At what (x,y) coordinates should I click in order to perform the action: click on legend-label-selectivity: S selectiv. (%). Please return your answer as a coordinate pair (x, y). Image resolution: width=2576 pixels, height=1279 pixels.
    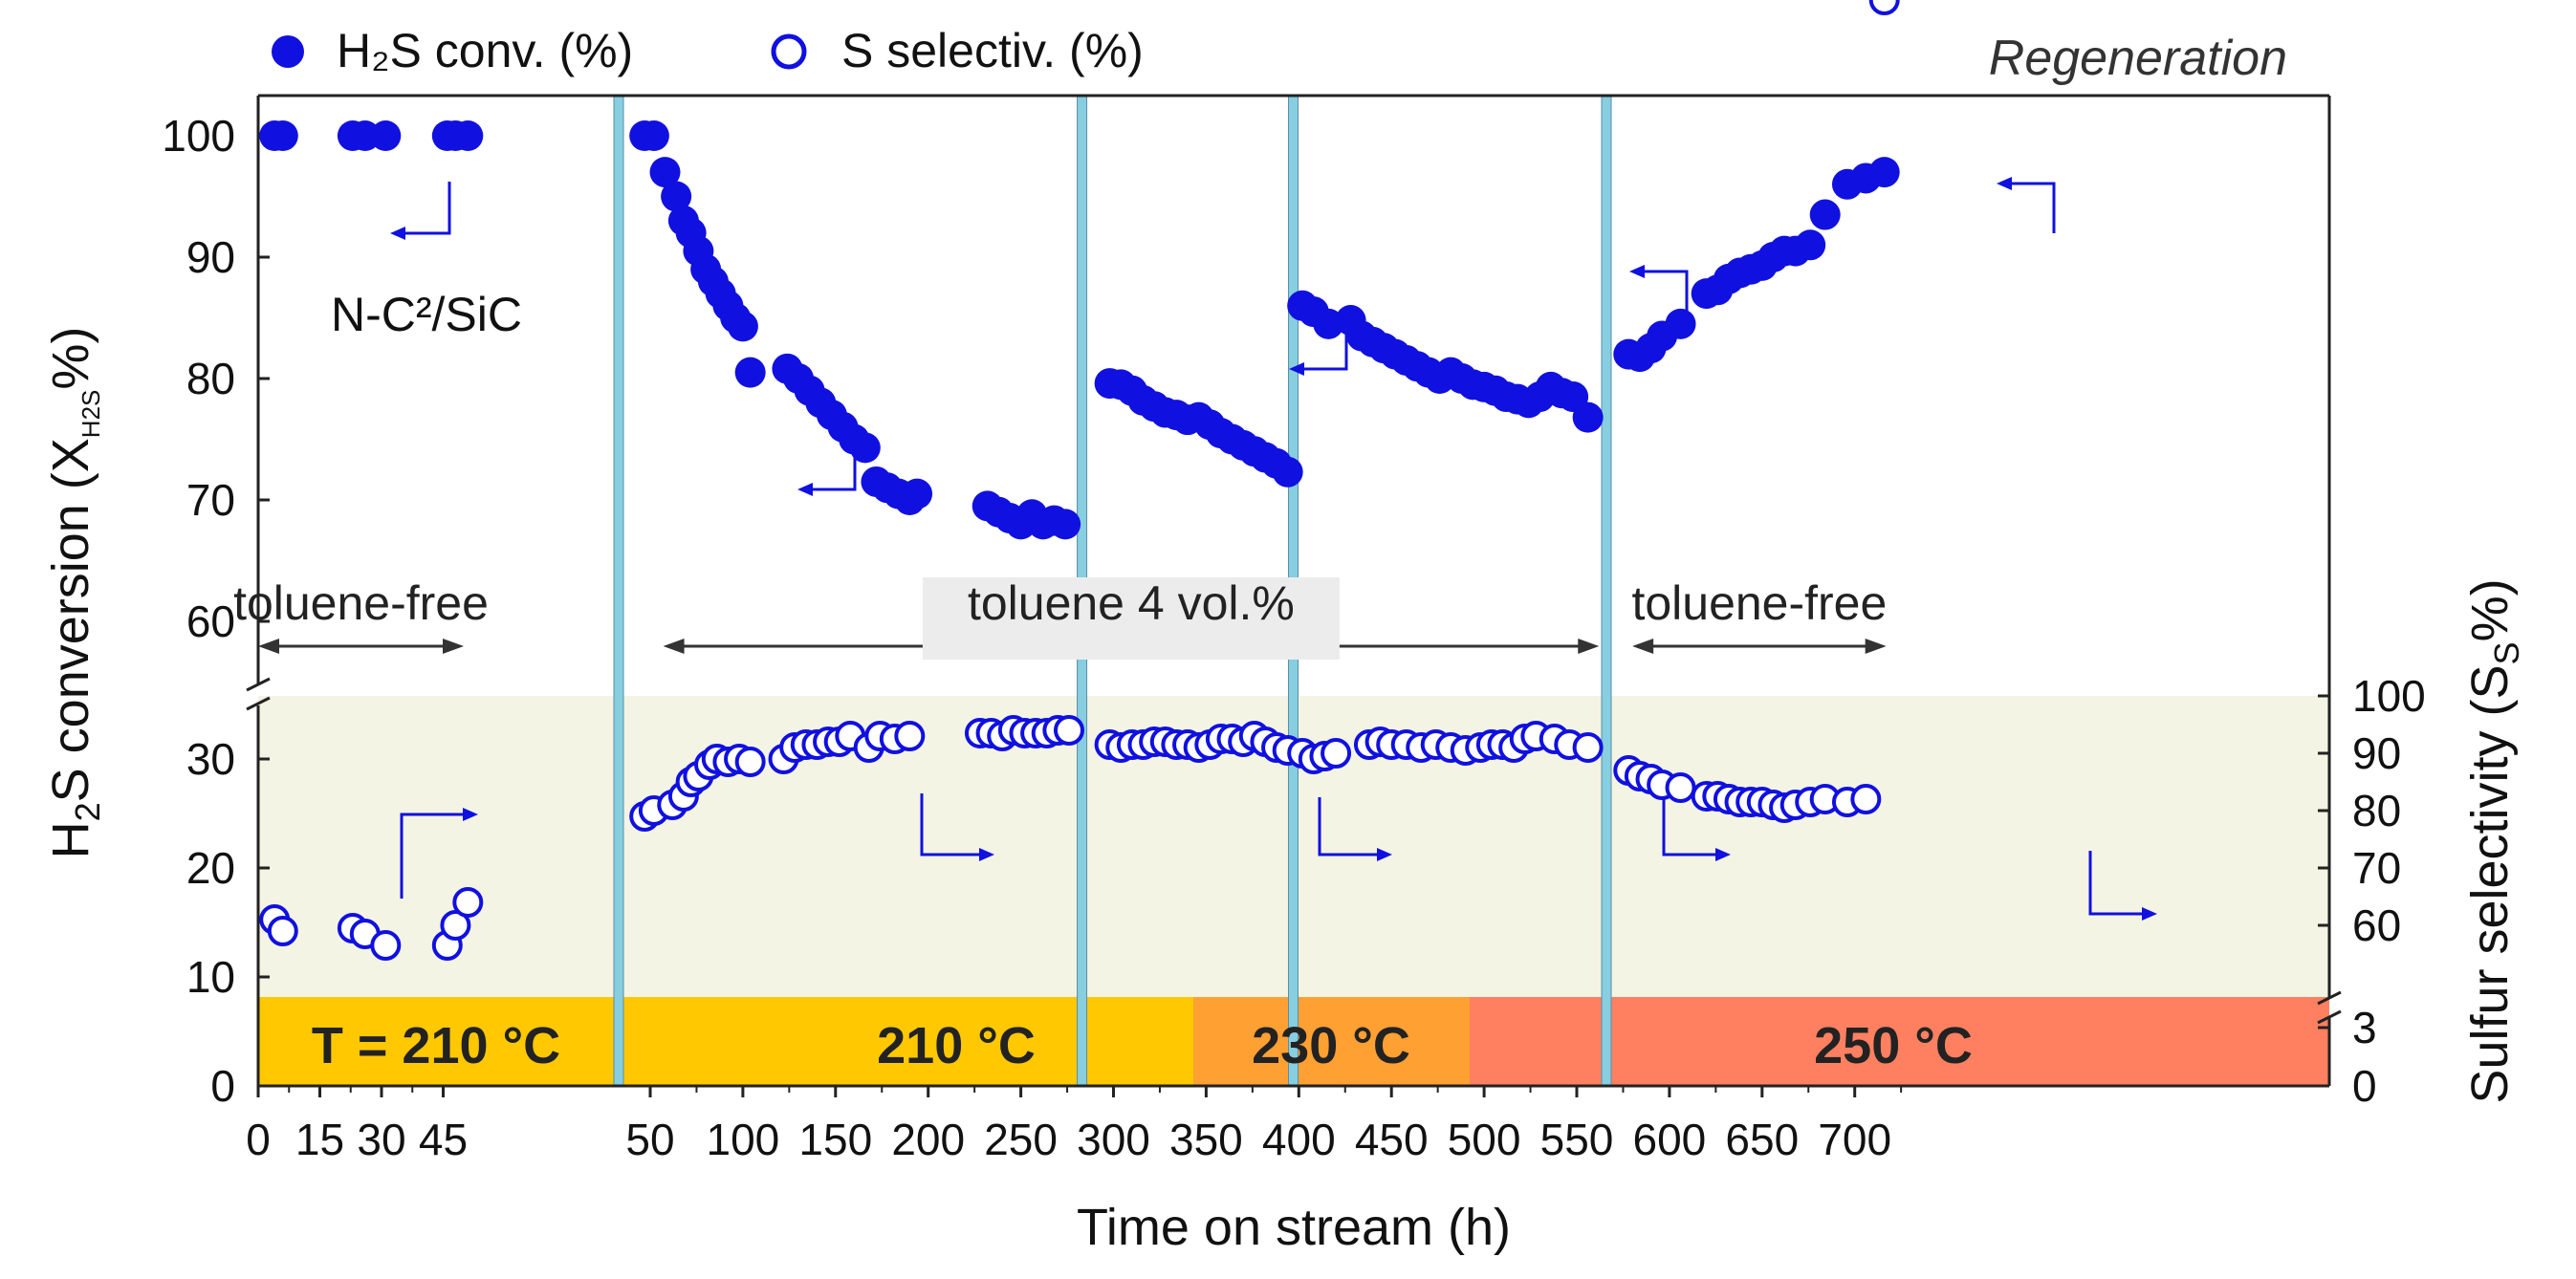
    Looking at the image, I should click on (992, 50).